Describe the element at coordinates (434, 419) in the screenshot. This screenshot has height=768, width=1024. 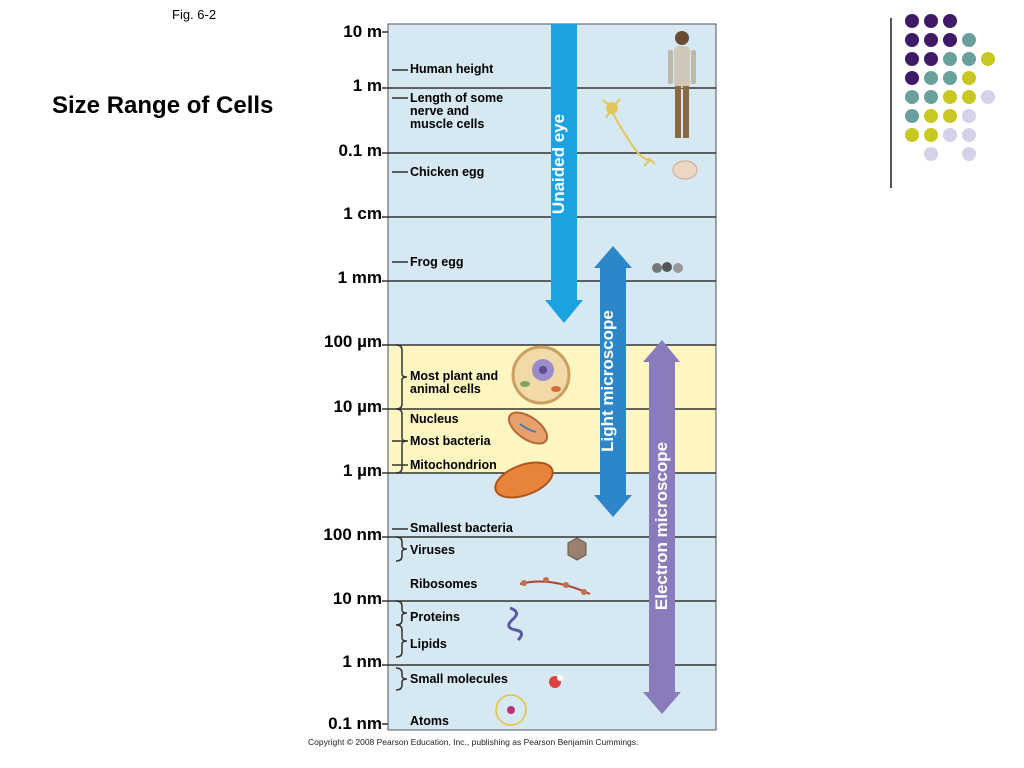
I see `item-label: Nucleus` at that location.